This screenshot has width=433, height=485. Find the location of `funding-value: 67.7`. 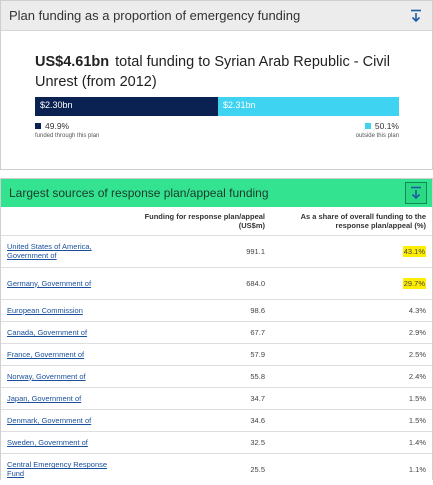

funding-value: 67.7 is located at coordinates (196, 331).